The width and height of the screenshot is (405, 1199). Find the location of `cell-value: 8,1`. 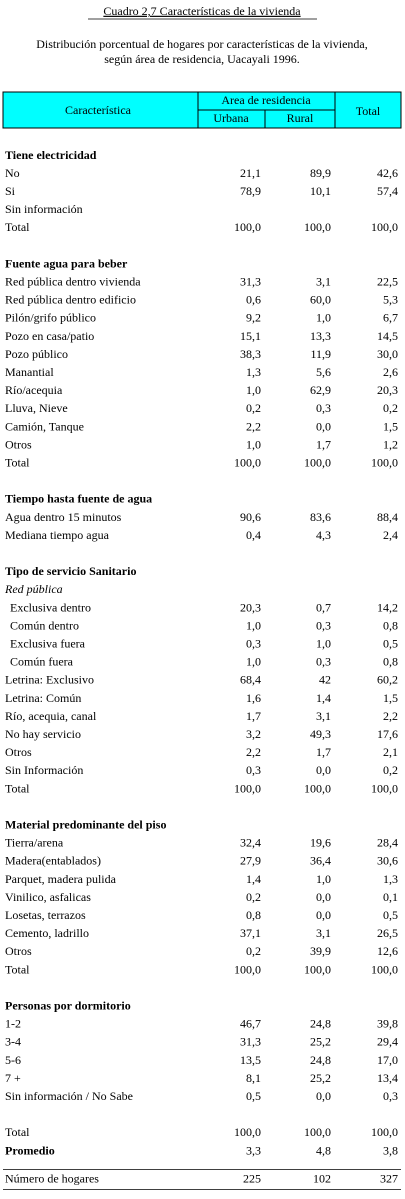

cell-value: 8,1 is located at coordinates (253, 1078).